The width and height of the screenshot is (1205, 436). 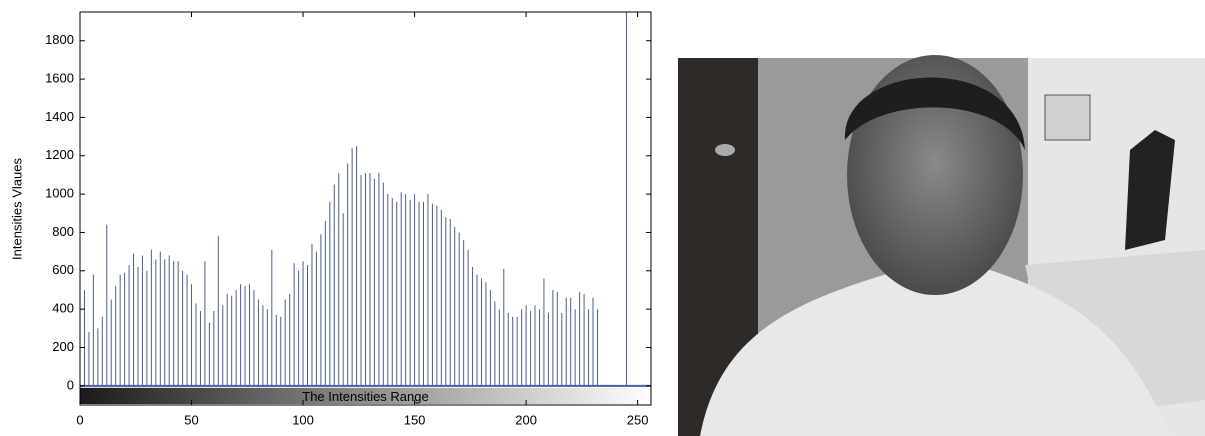 What do you see at coordinates (63, 308) in the screenshot?
I see `y-tick-label: 400` at bounding box center [63, 308].